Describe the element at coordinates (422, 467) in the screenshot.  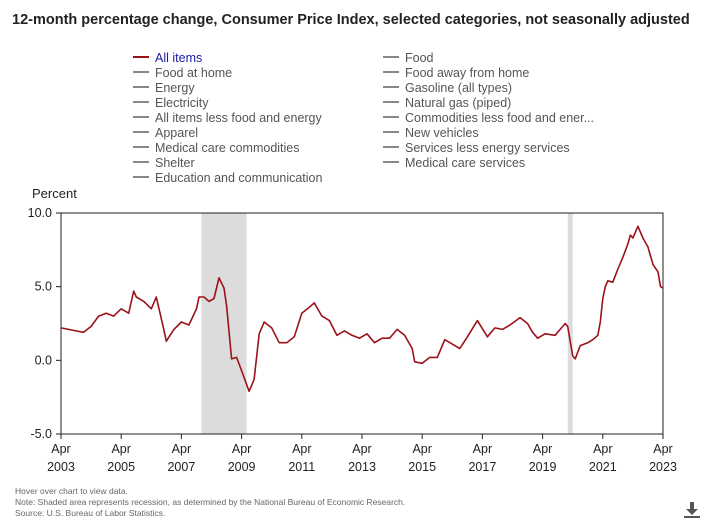
I see `x-tick-year-label: 2015` at that location.